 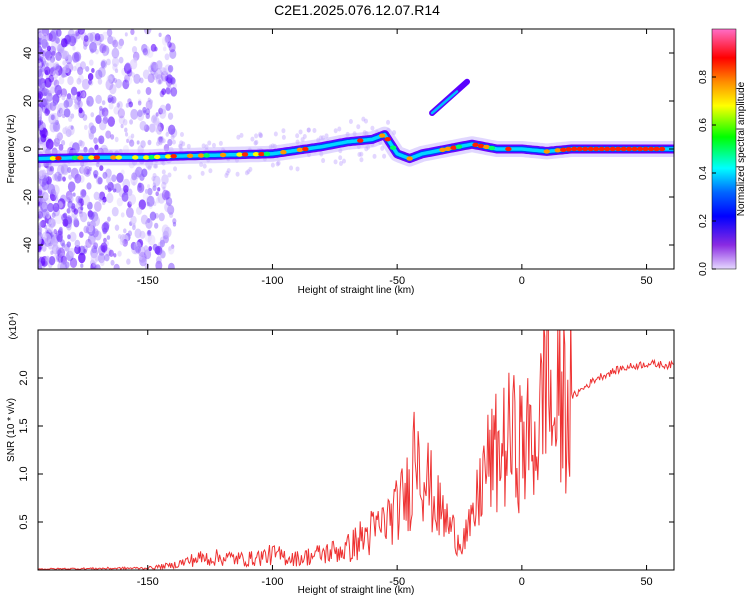 What do you see at coordinates (11, 430) in the screenshot?
I see `snr-y-label: SNR (10 * v/v)` at bounding box center [11, 430].